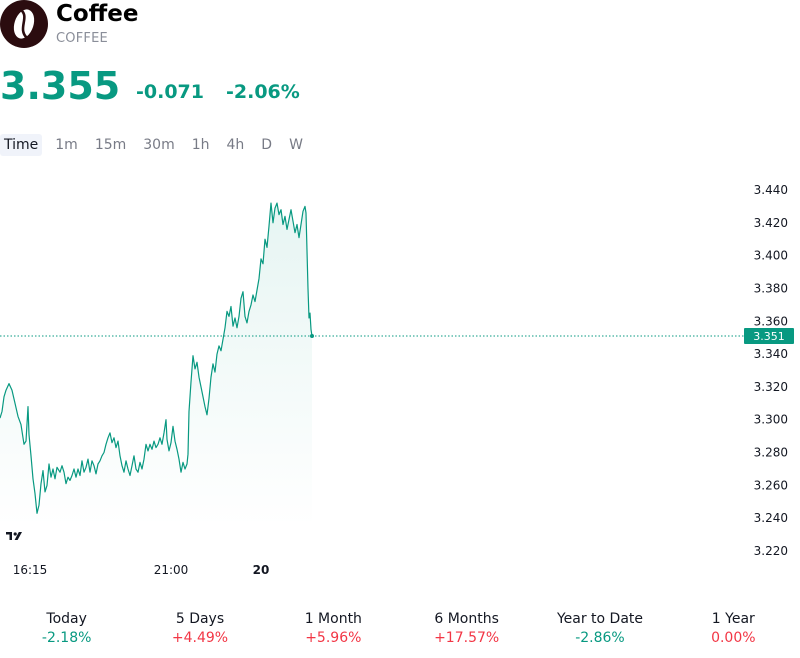  I want to click on last-price-badge, so click(769, 336).